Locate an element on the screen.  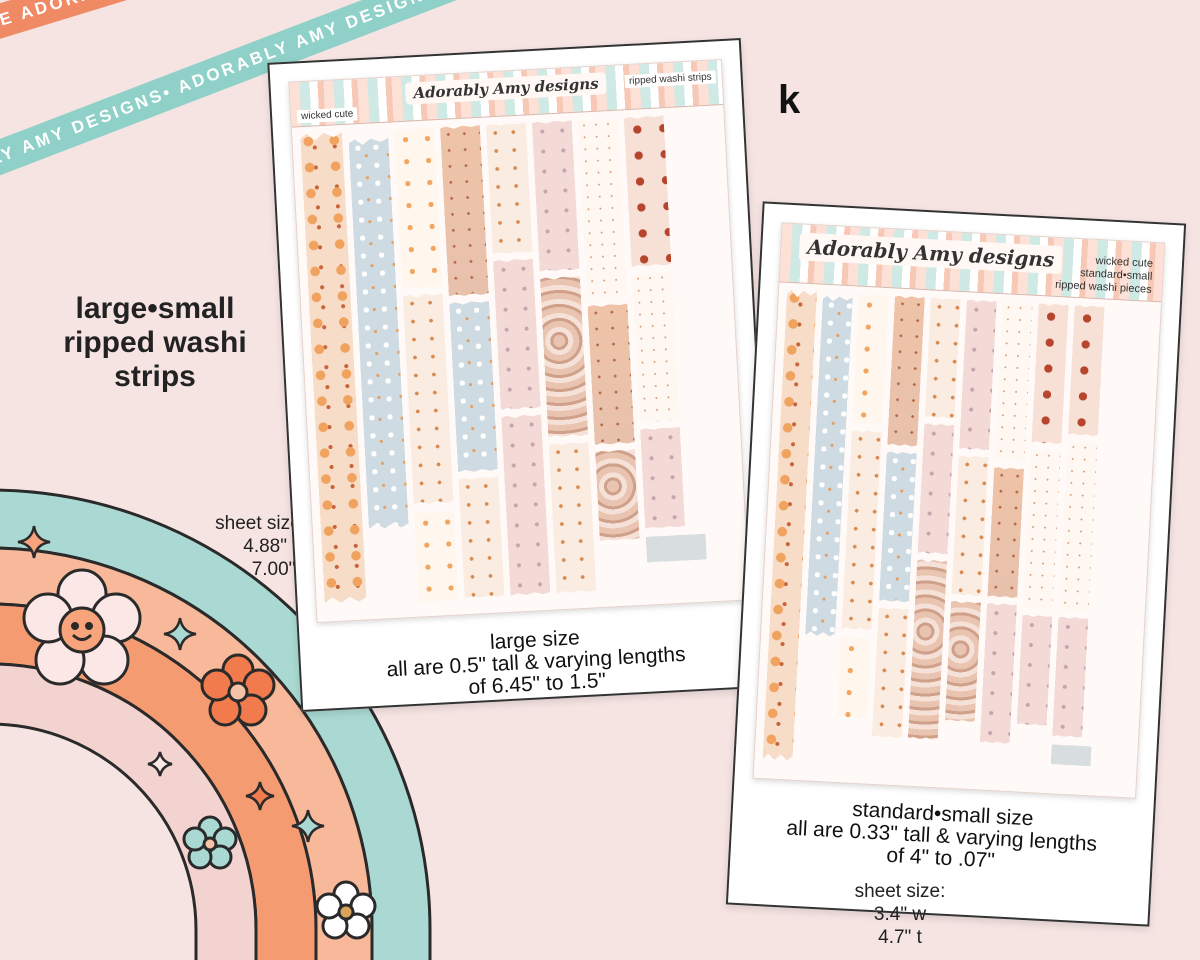
title-line: ripped washi is located at coordinates (155, 342).